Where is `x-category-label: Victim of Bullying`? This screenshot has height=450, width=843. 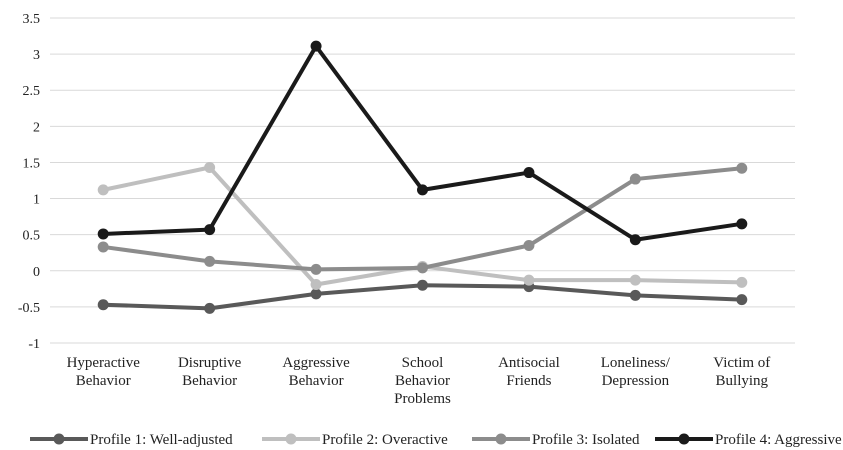
x-category-label: Victim of Bullying is located at coordinates (741, 372).